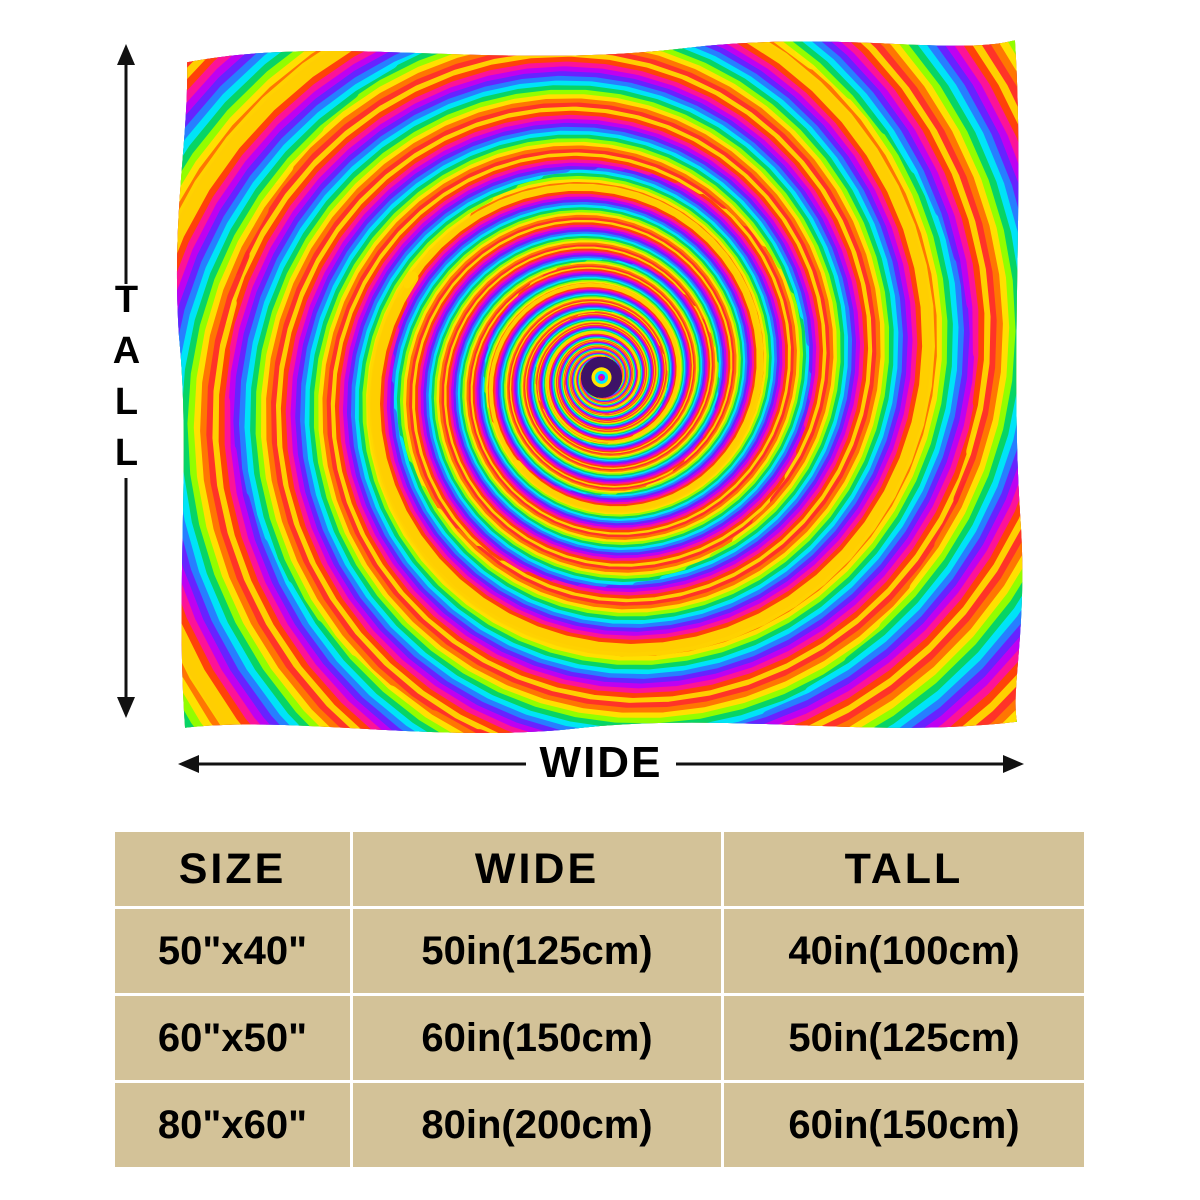 The height and width of the screenshot is (1200, 1200). I want to click on arrow-down-icon, so click(126, 707).